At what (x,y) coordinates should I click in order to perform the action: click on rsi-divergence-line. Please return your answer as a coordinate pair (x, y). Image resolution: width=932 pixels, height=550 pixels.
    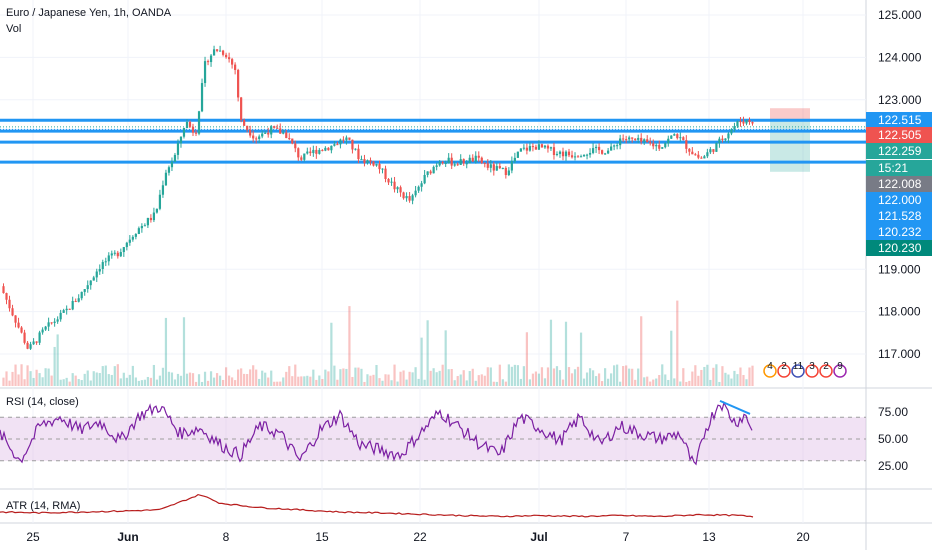
    Looking at the image, I should click on (735, 407).